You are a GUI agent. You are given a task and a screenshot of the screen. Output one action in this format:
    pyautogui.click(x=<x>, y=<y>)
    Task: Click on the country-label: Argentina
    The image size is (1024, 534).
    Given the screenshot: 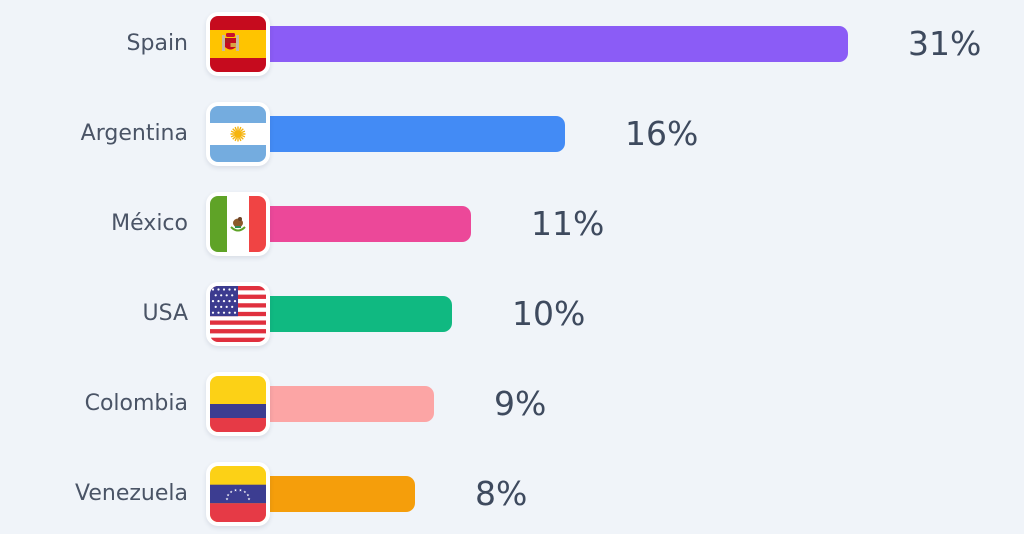 What is the action you would take?
    pyautogui.click(x=134, y=133)
    